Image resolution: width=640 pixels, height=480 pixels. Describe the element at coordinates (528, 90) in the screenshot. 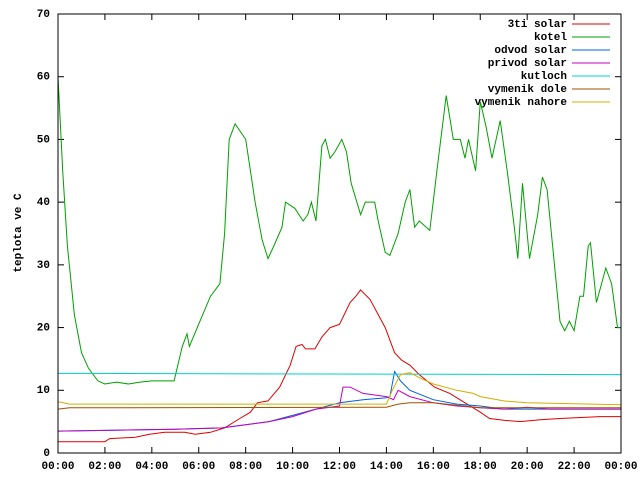

I see `legend-label: vymenik dole` at that location.